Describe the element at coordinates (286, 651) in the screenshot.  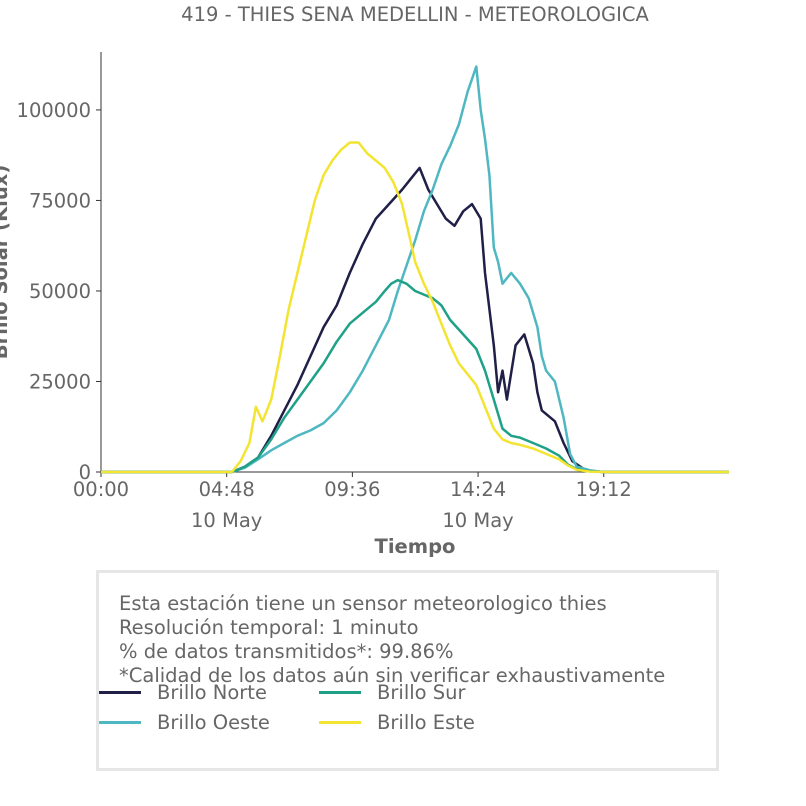
I see `data-transmitted-percent: % de datos transmitidos*: 99.86%` at that location.